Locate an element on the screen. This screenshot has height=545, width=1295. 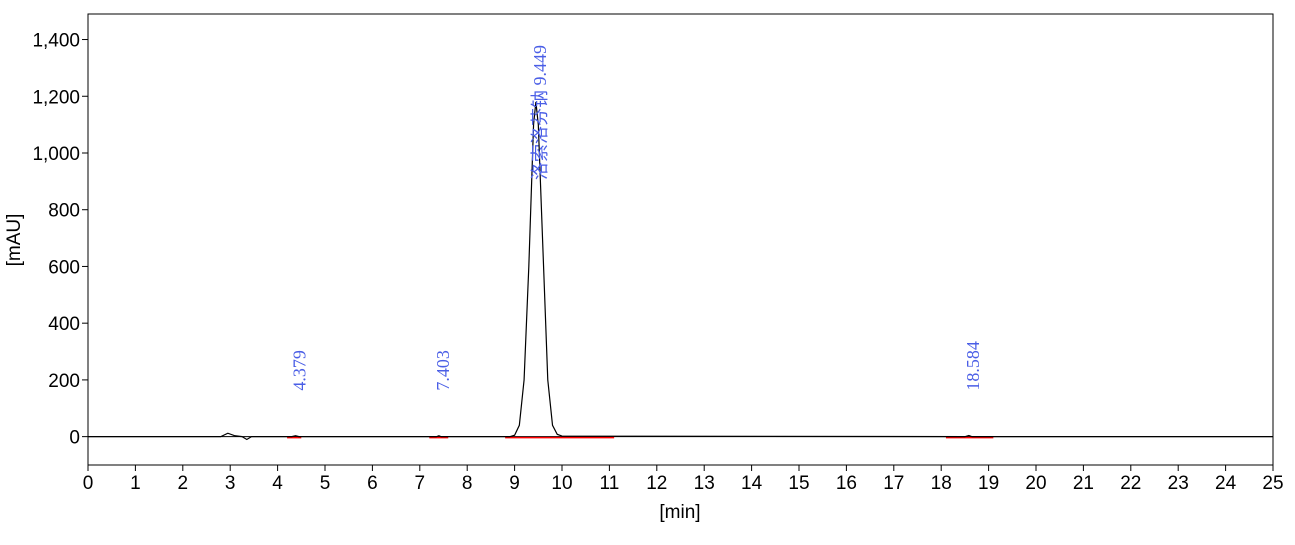
y-tick-label: 800 is located at coordinates (64, 211).